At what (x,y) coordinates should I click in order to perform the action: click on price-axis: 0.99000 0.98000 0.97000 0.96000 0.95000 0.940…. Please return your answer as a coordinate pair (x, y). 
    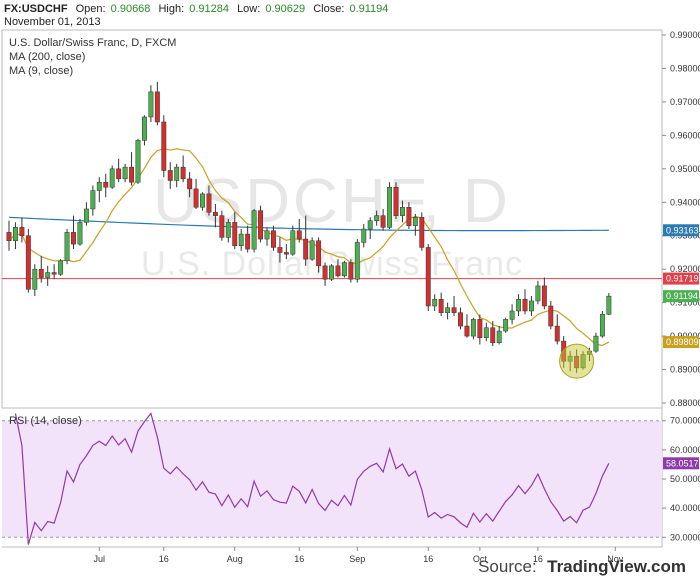
    Looking at the image, I should click on (681, 219).